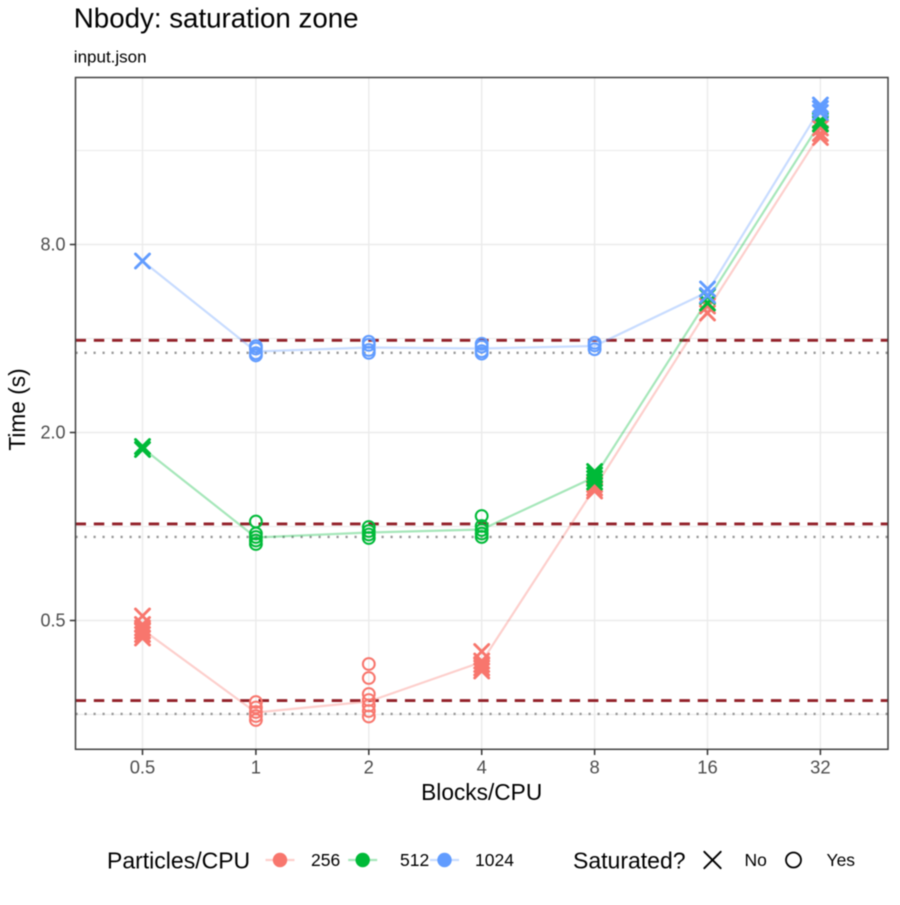  Describe the element at coordinates (52, 433) in the screenshot. I see `svg-text: 2.0` at that location.